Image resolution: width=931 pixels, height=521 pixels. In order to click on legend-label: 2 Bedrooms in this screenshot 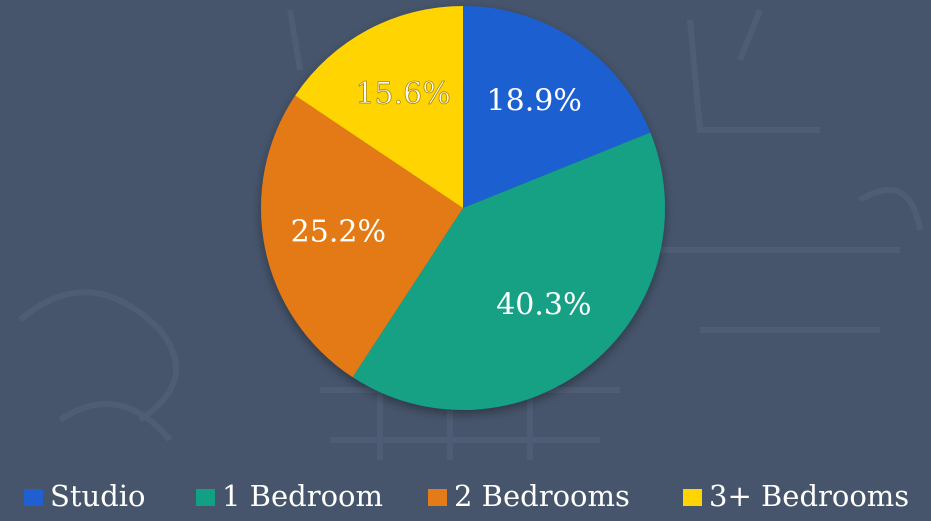, I will do `click(542, 496)`.